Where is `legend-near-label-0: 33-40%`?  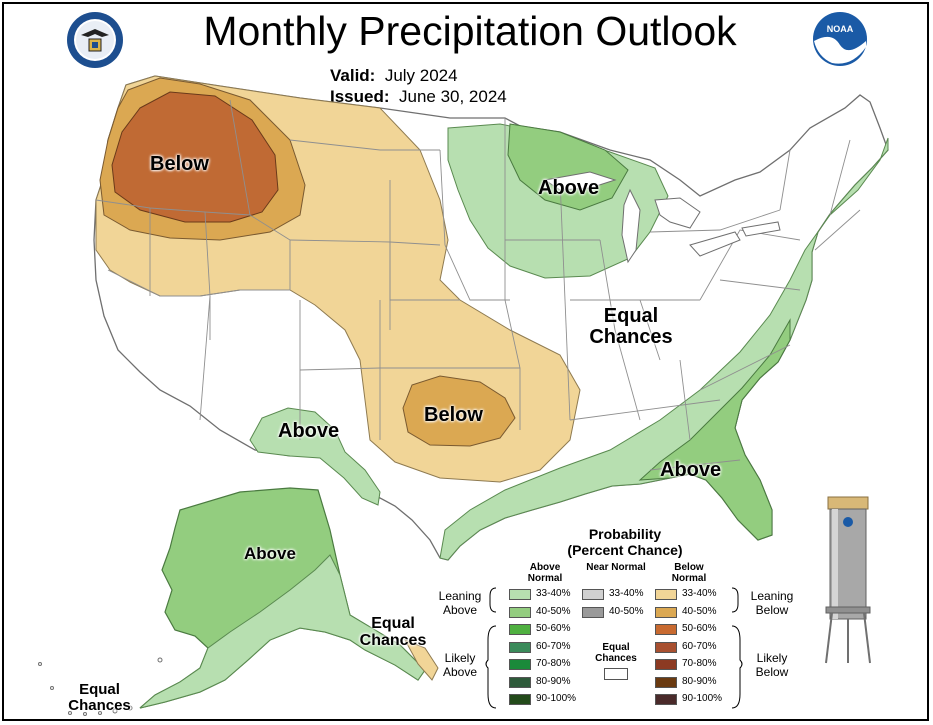
legend-near-label-0: 33-40% is located at coordinates (626, 593).